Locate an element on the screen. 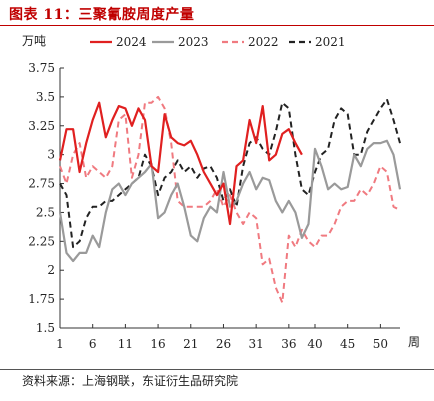 Image resolution: width=434 pixels, height=401 pixels. figure-title: 图表 11：三聚氰胺周度产量 is located at coordinates (102, 15).